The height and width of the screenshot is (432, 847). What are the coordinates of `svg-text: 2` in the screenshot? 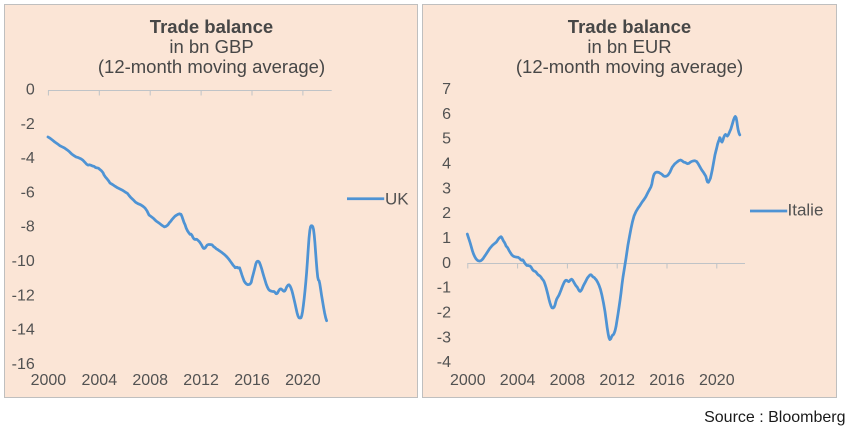 It's located at (446, 213).